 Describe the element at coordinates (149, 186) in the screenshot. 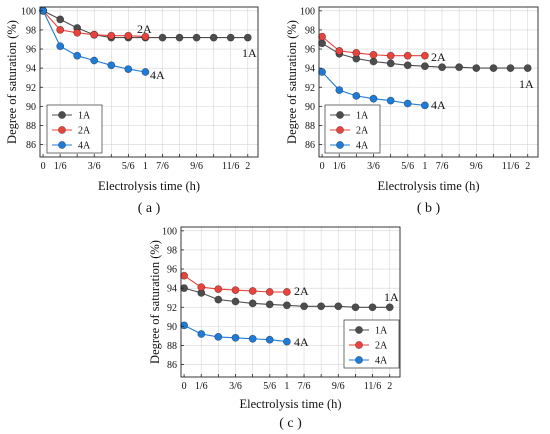

I see `chart-a-x-axis-title: Electrolysis time (h)` at that location.